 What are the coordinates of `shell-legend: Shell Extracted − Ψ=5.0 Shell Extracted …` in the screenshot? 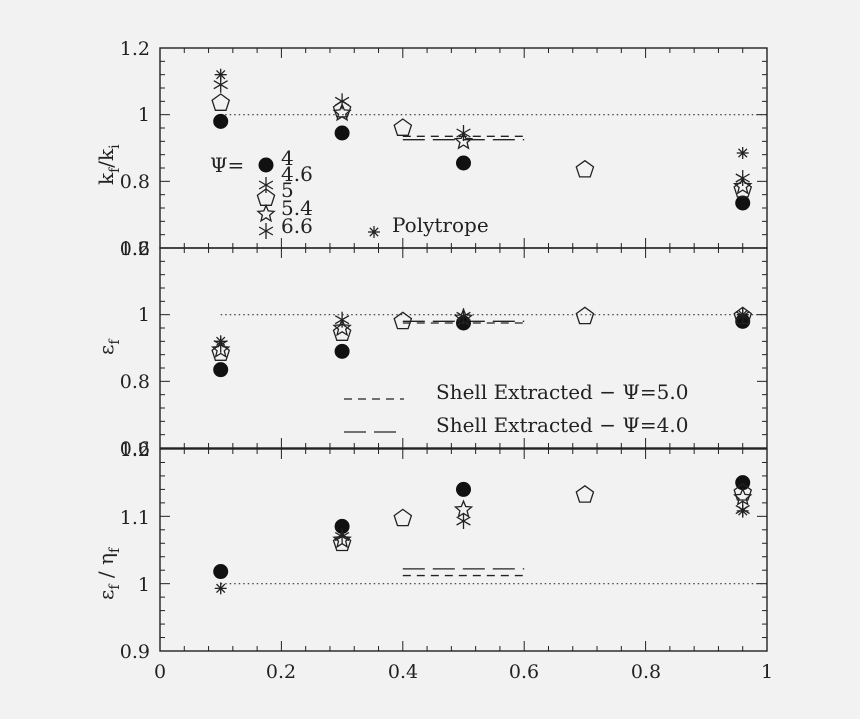 It's located at (516, 408).